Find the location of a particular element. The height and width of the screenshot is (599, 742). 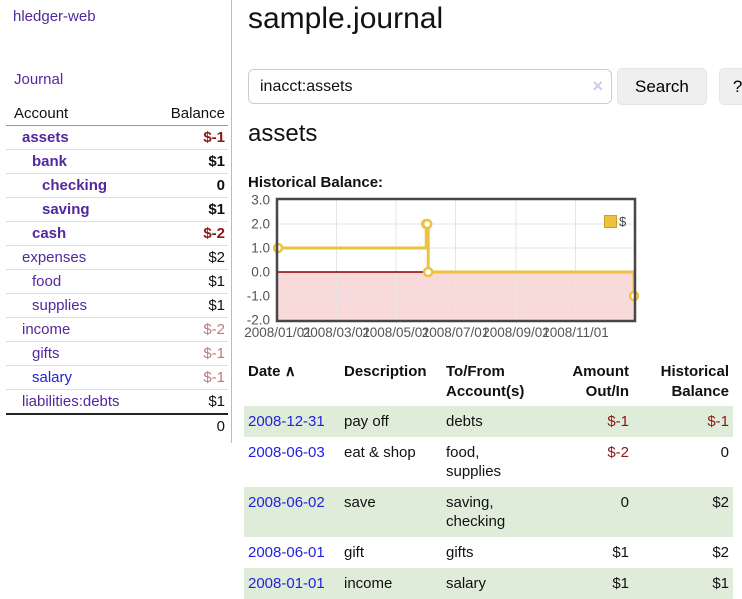

register-accounts-cell: gifts is located at coordinates (460, 552).